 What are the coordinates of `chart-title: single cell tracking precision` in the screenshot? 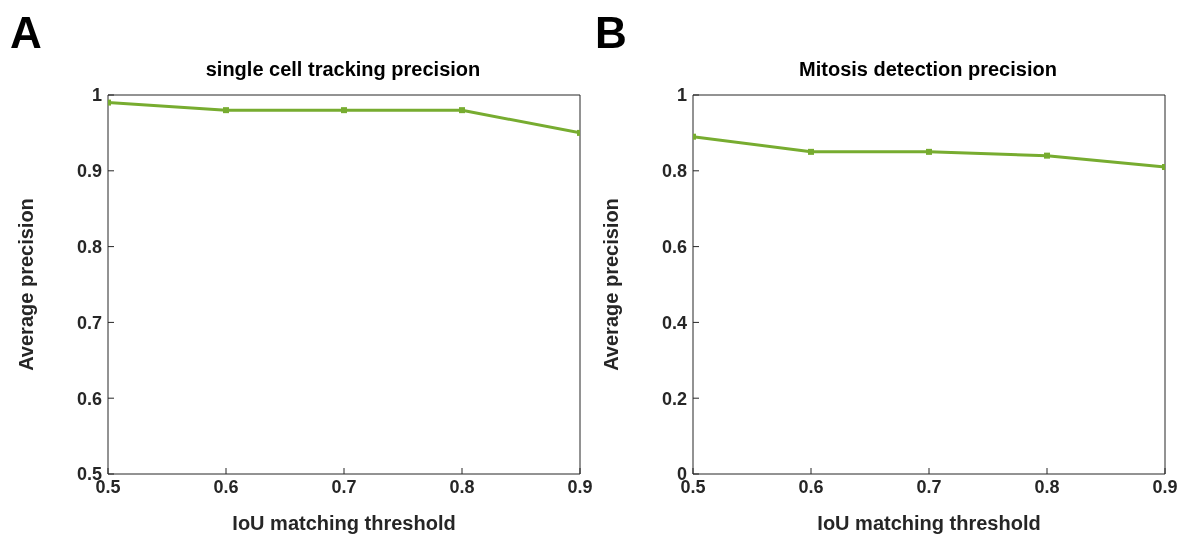 It's located at (343, 69).